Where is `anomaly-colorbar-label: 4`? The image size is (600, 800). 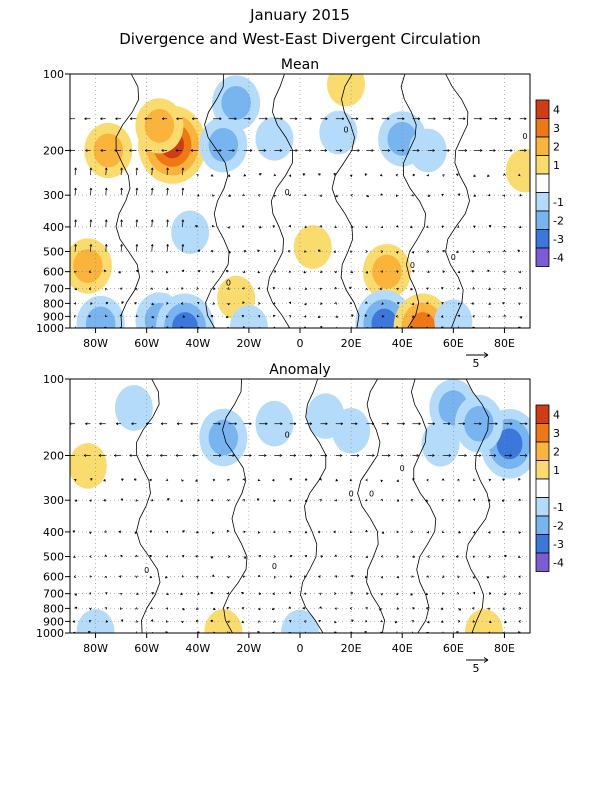 anomaly-colorbar-label: 4 is located at coordinates (556, 414).